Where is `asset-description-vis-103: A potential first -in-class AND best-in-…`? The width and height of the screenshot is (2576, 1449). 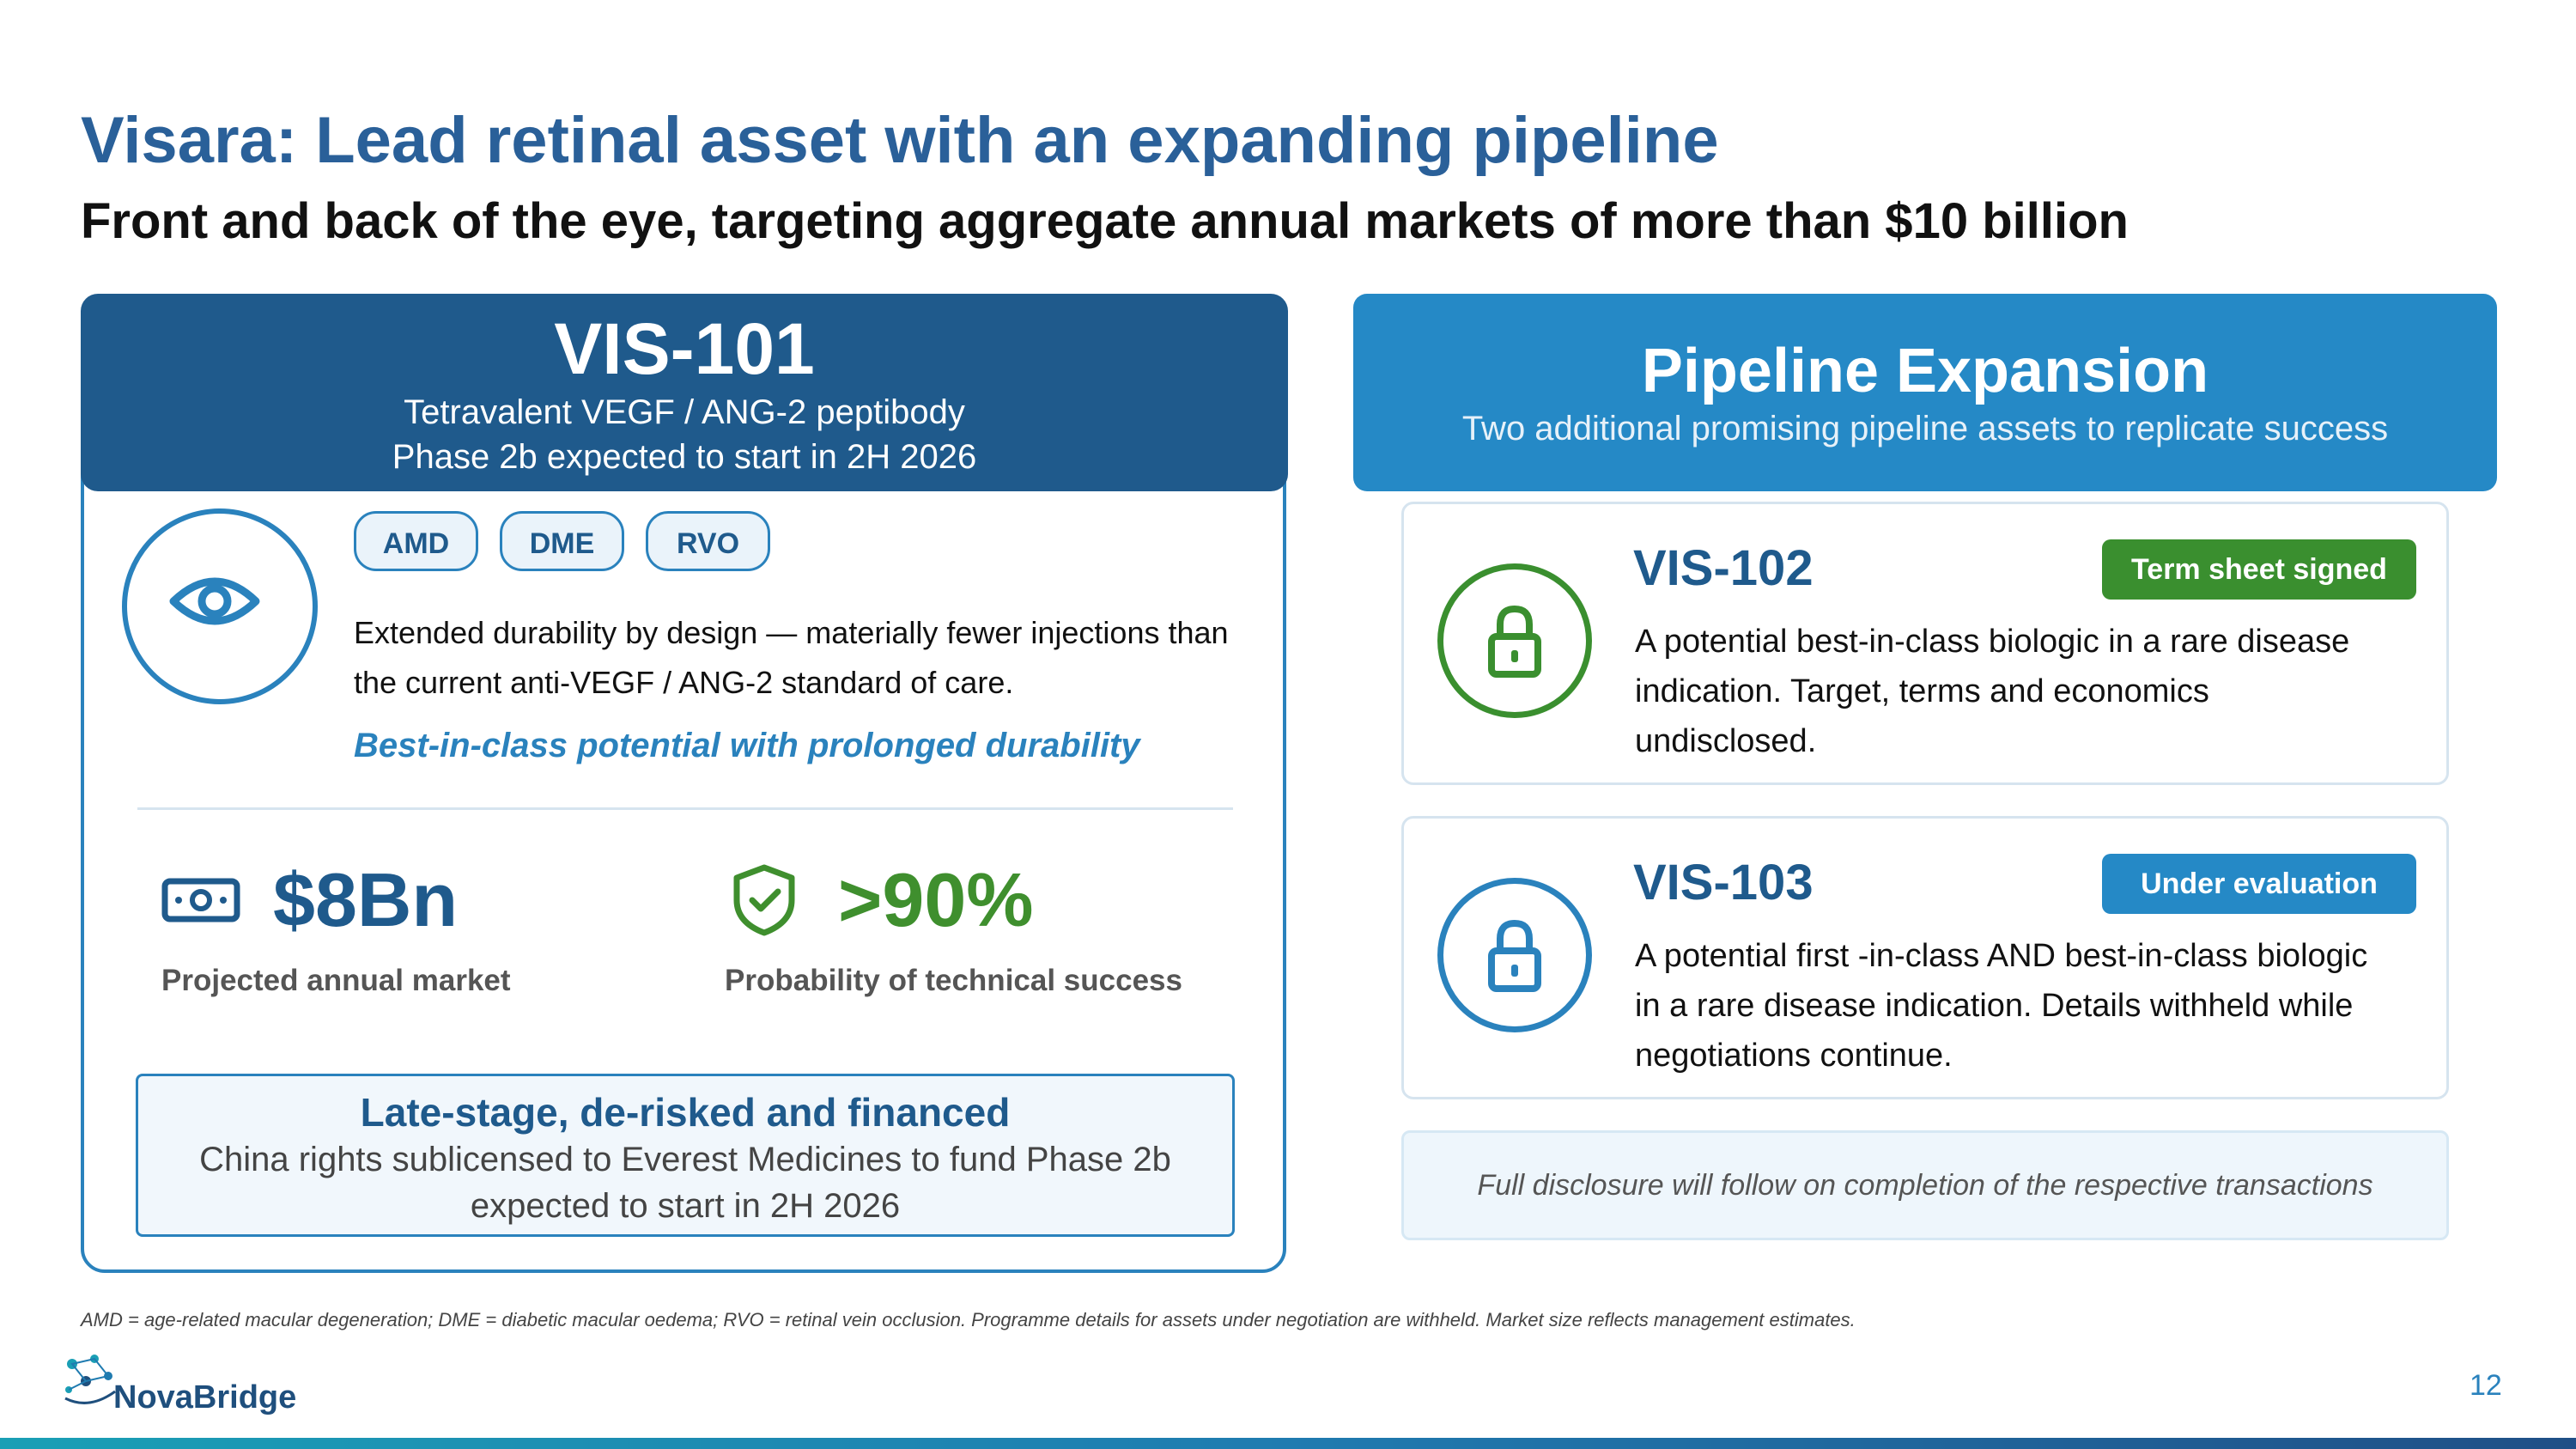 asset-description-vis-103: A potential first -in-class AND best-in-… is located at coordinates (2002, 1006).